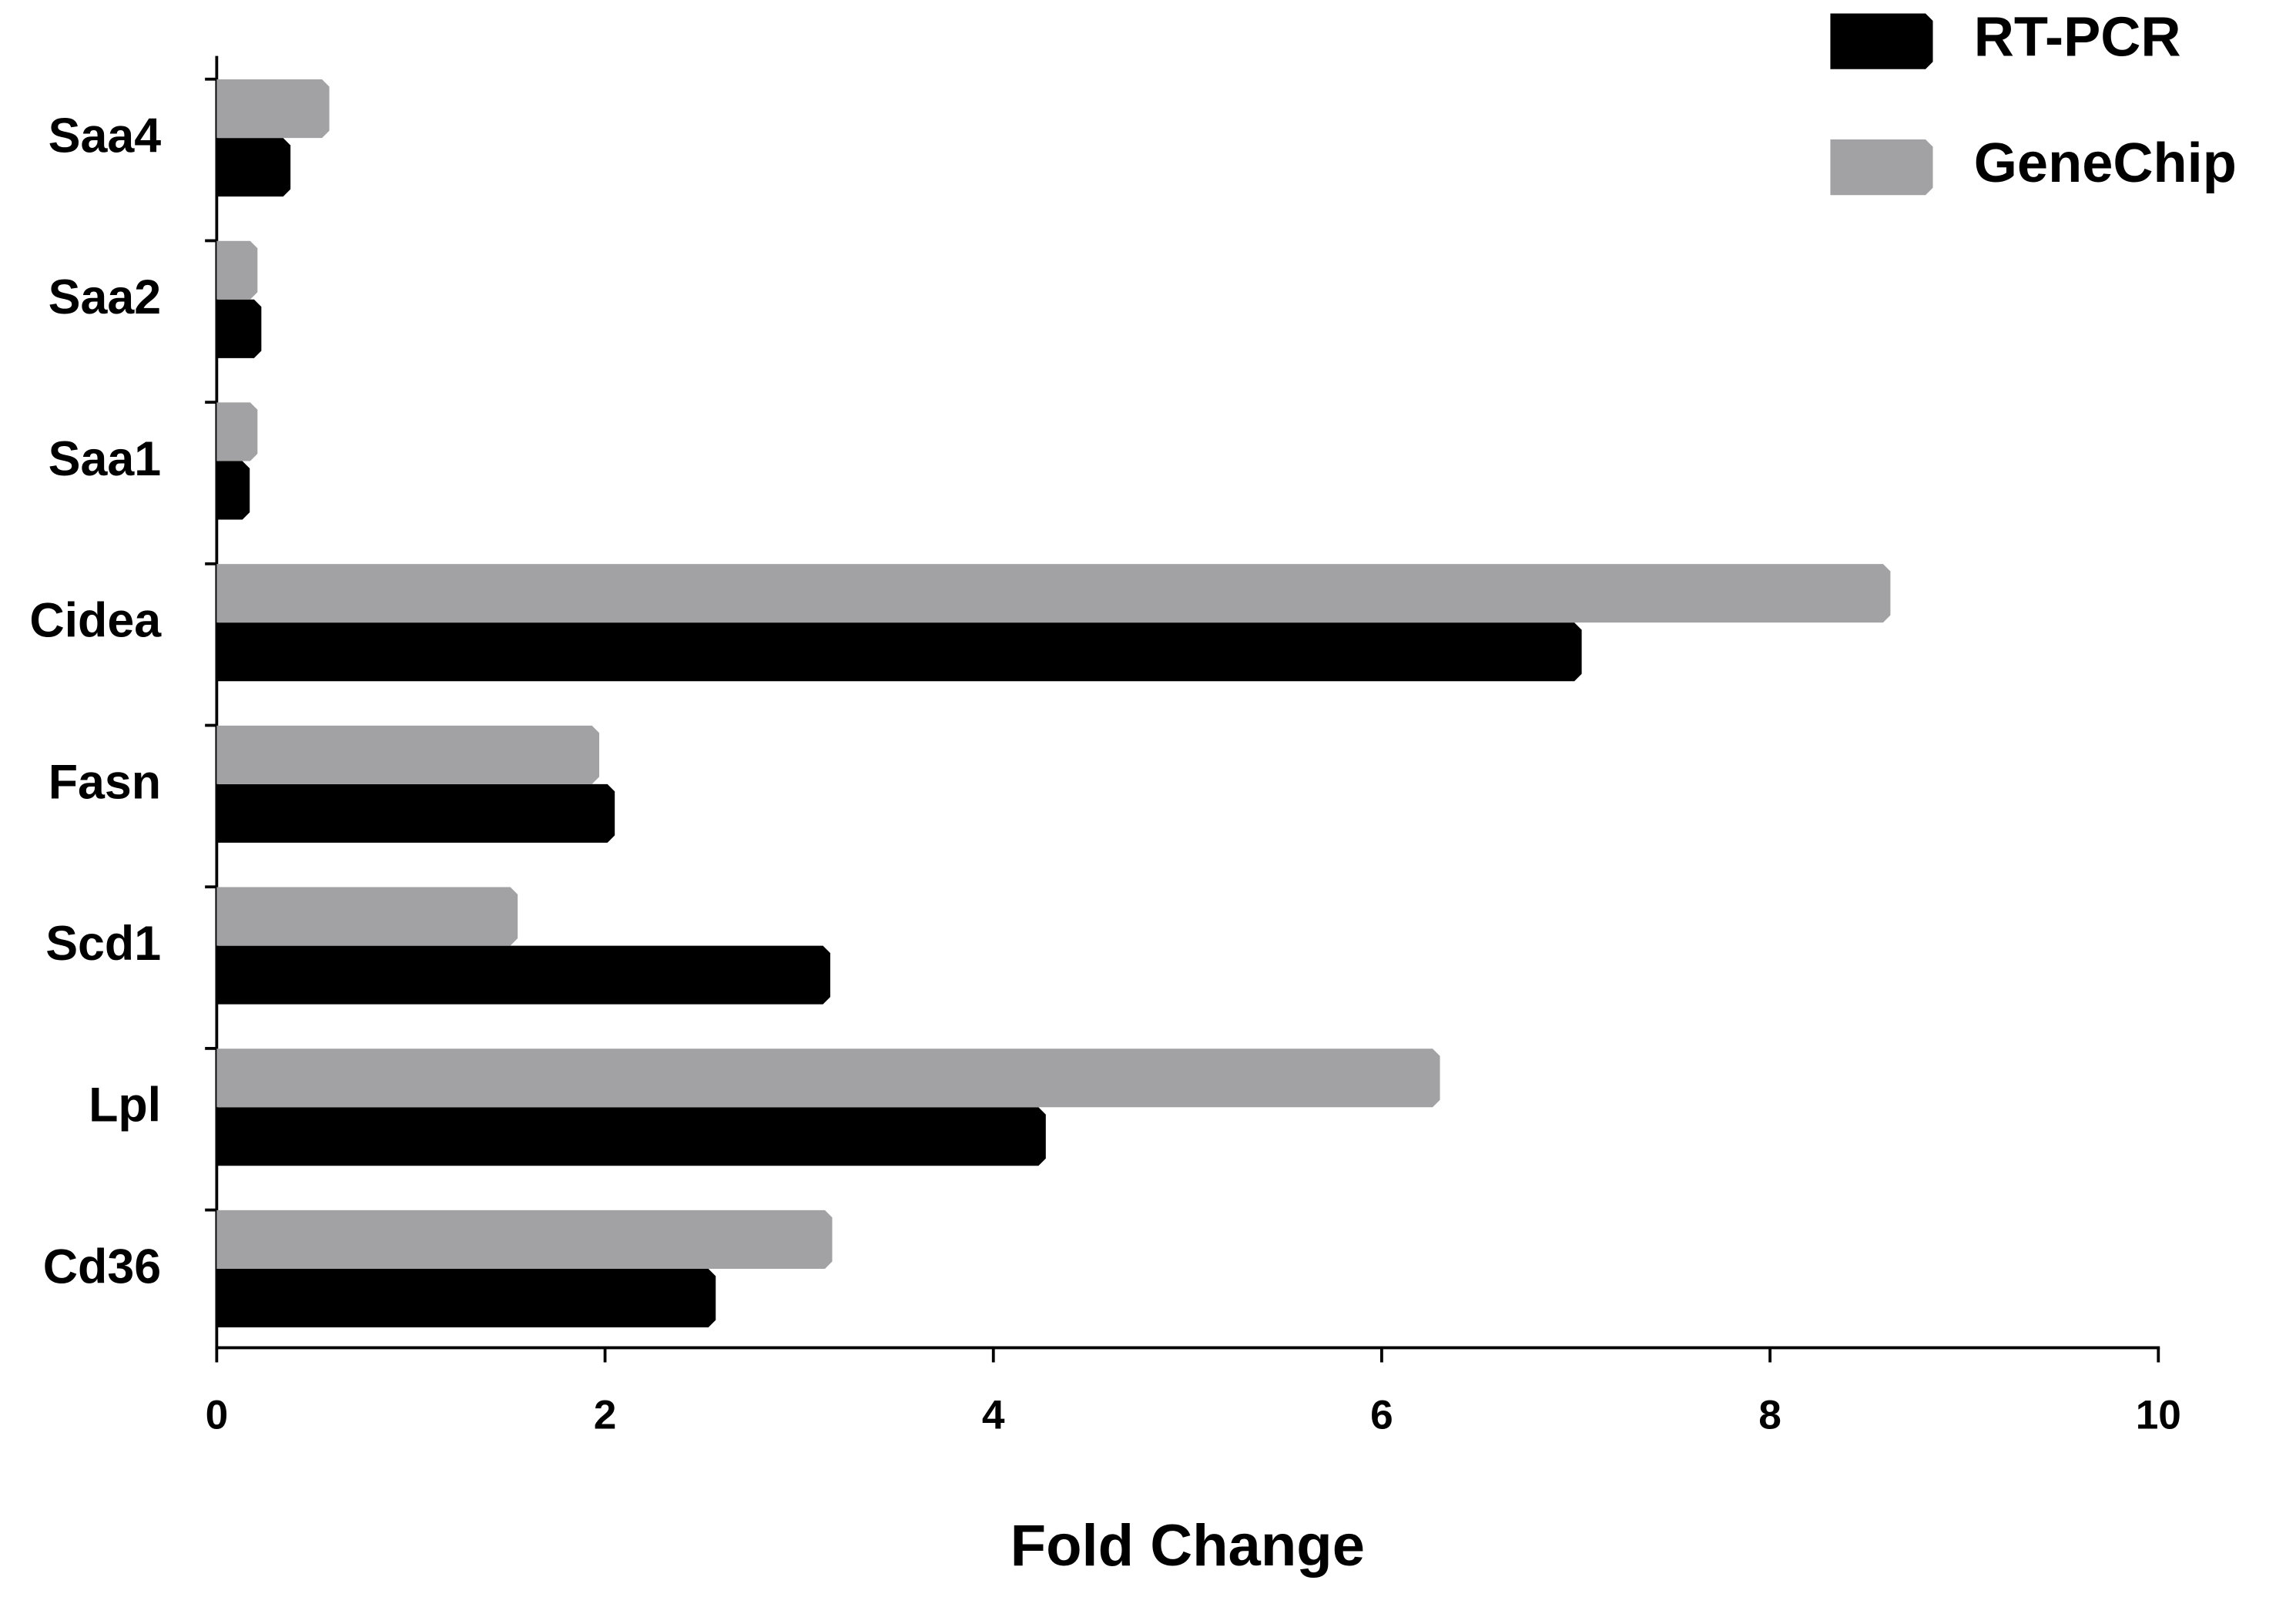 This screenshot has height=1597, width=2296. I want to click on y-tick-label: Saa1, so click(105, 459).